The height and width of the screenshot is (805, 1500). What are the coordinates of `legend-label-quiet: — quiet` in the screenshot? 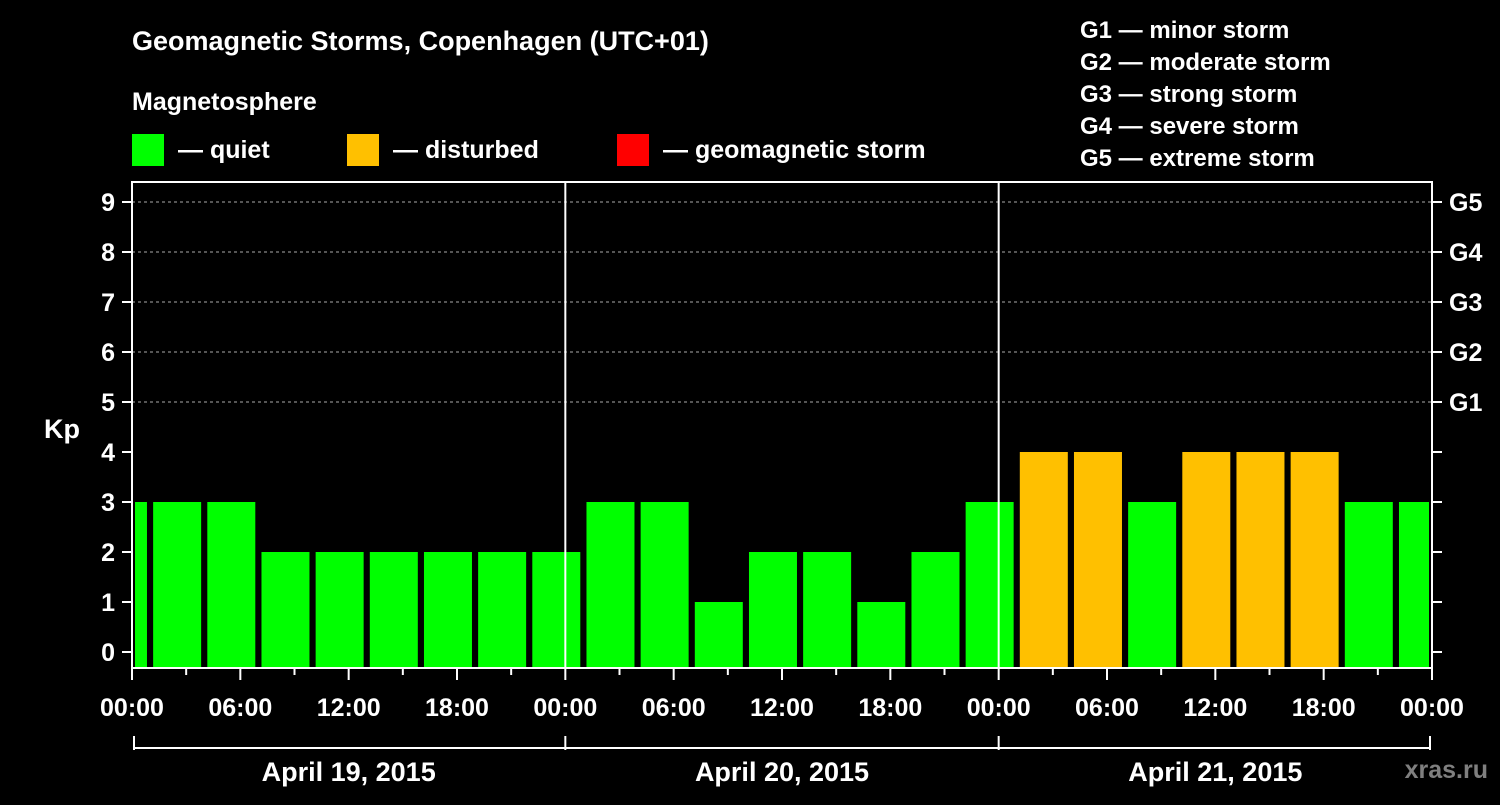 It's located at (224, 150).